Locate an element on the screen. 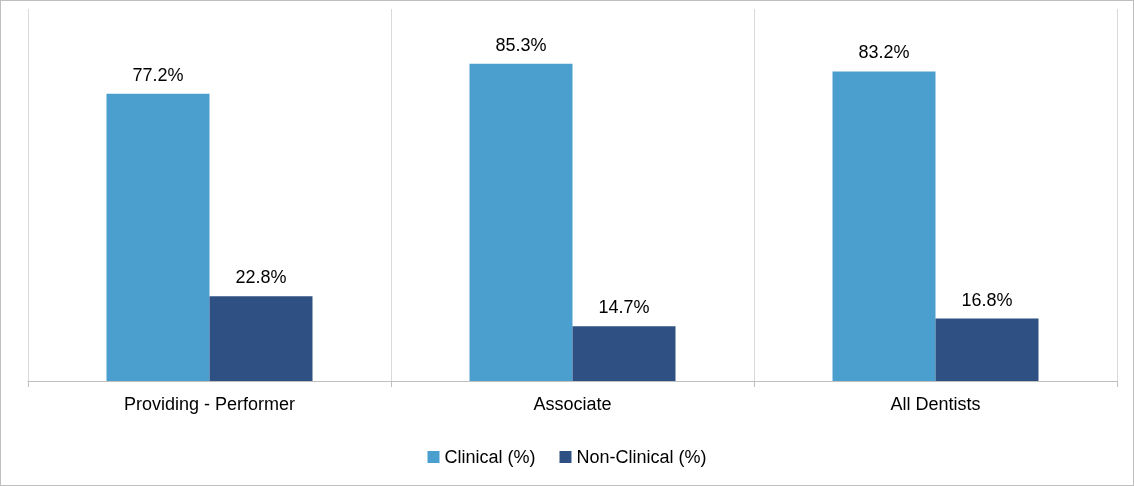 Image resolution: width=1134 pixels, height=486 pixels. x-tick-label: Associate is located at coordinates (572, 404).